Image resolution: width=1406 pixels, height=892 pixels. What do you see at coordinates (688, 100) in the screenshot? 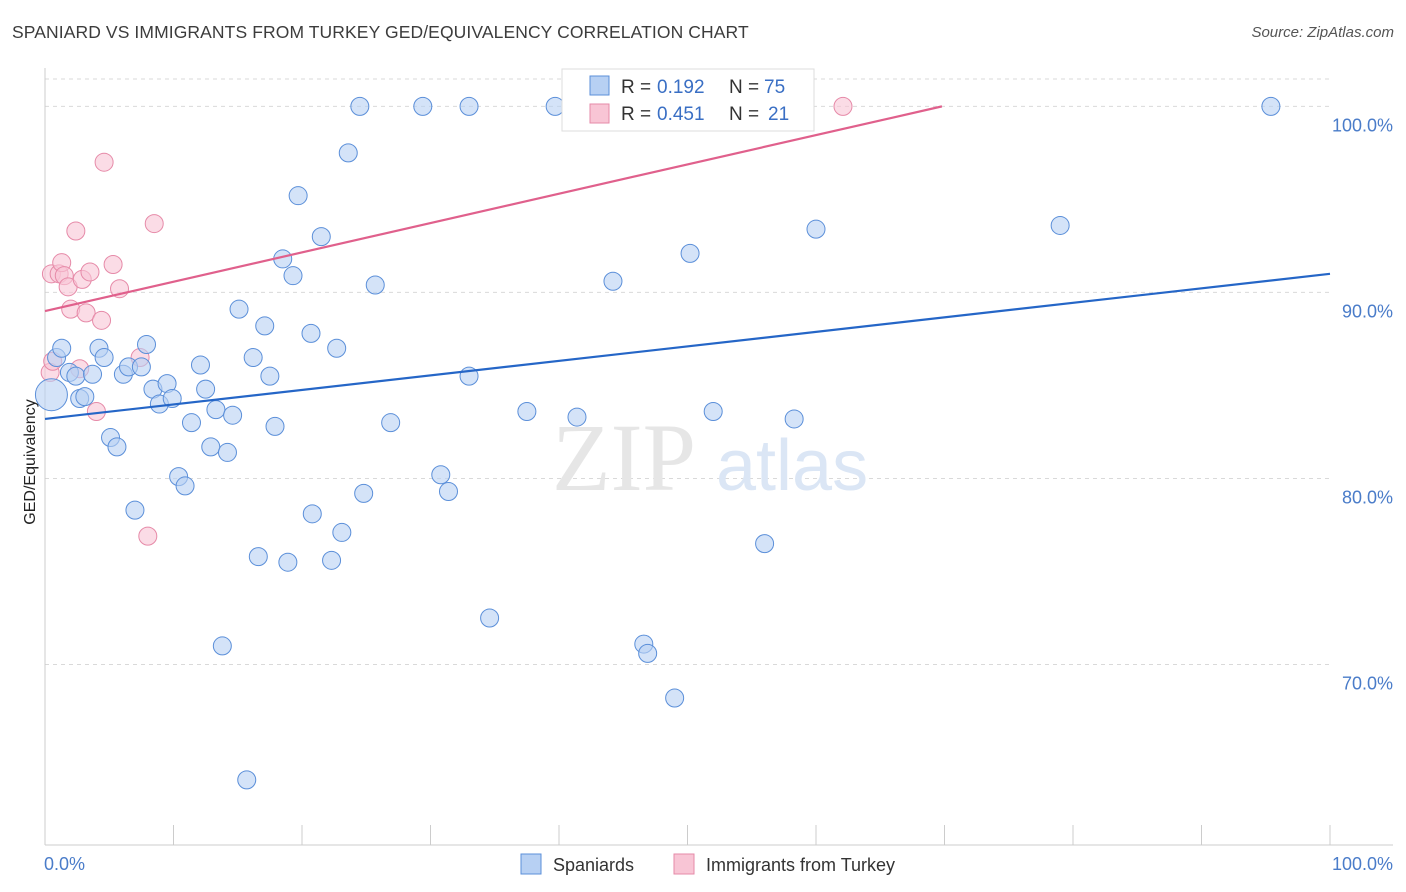
I see `stats-legend: R = 0.192 N = 75 R = 0.451 N = 21` at bounding box center [688, 100].